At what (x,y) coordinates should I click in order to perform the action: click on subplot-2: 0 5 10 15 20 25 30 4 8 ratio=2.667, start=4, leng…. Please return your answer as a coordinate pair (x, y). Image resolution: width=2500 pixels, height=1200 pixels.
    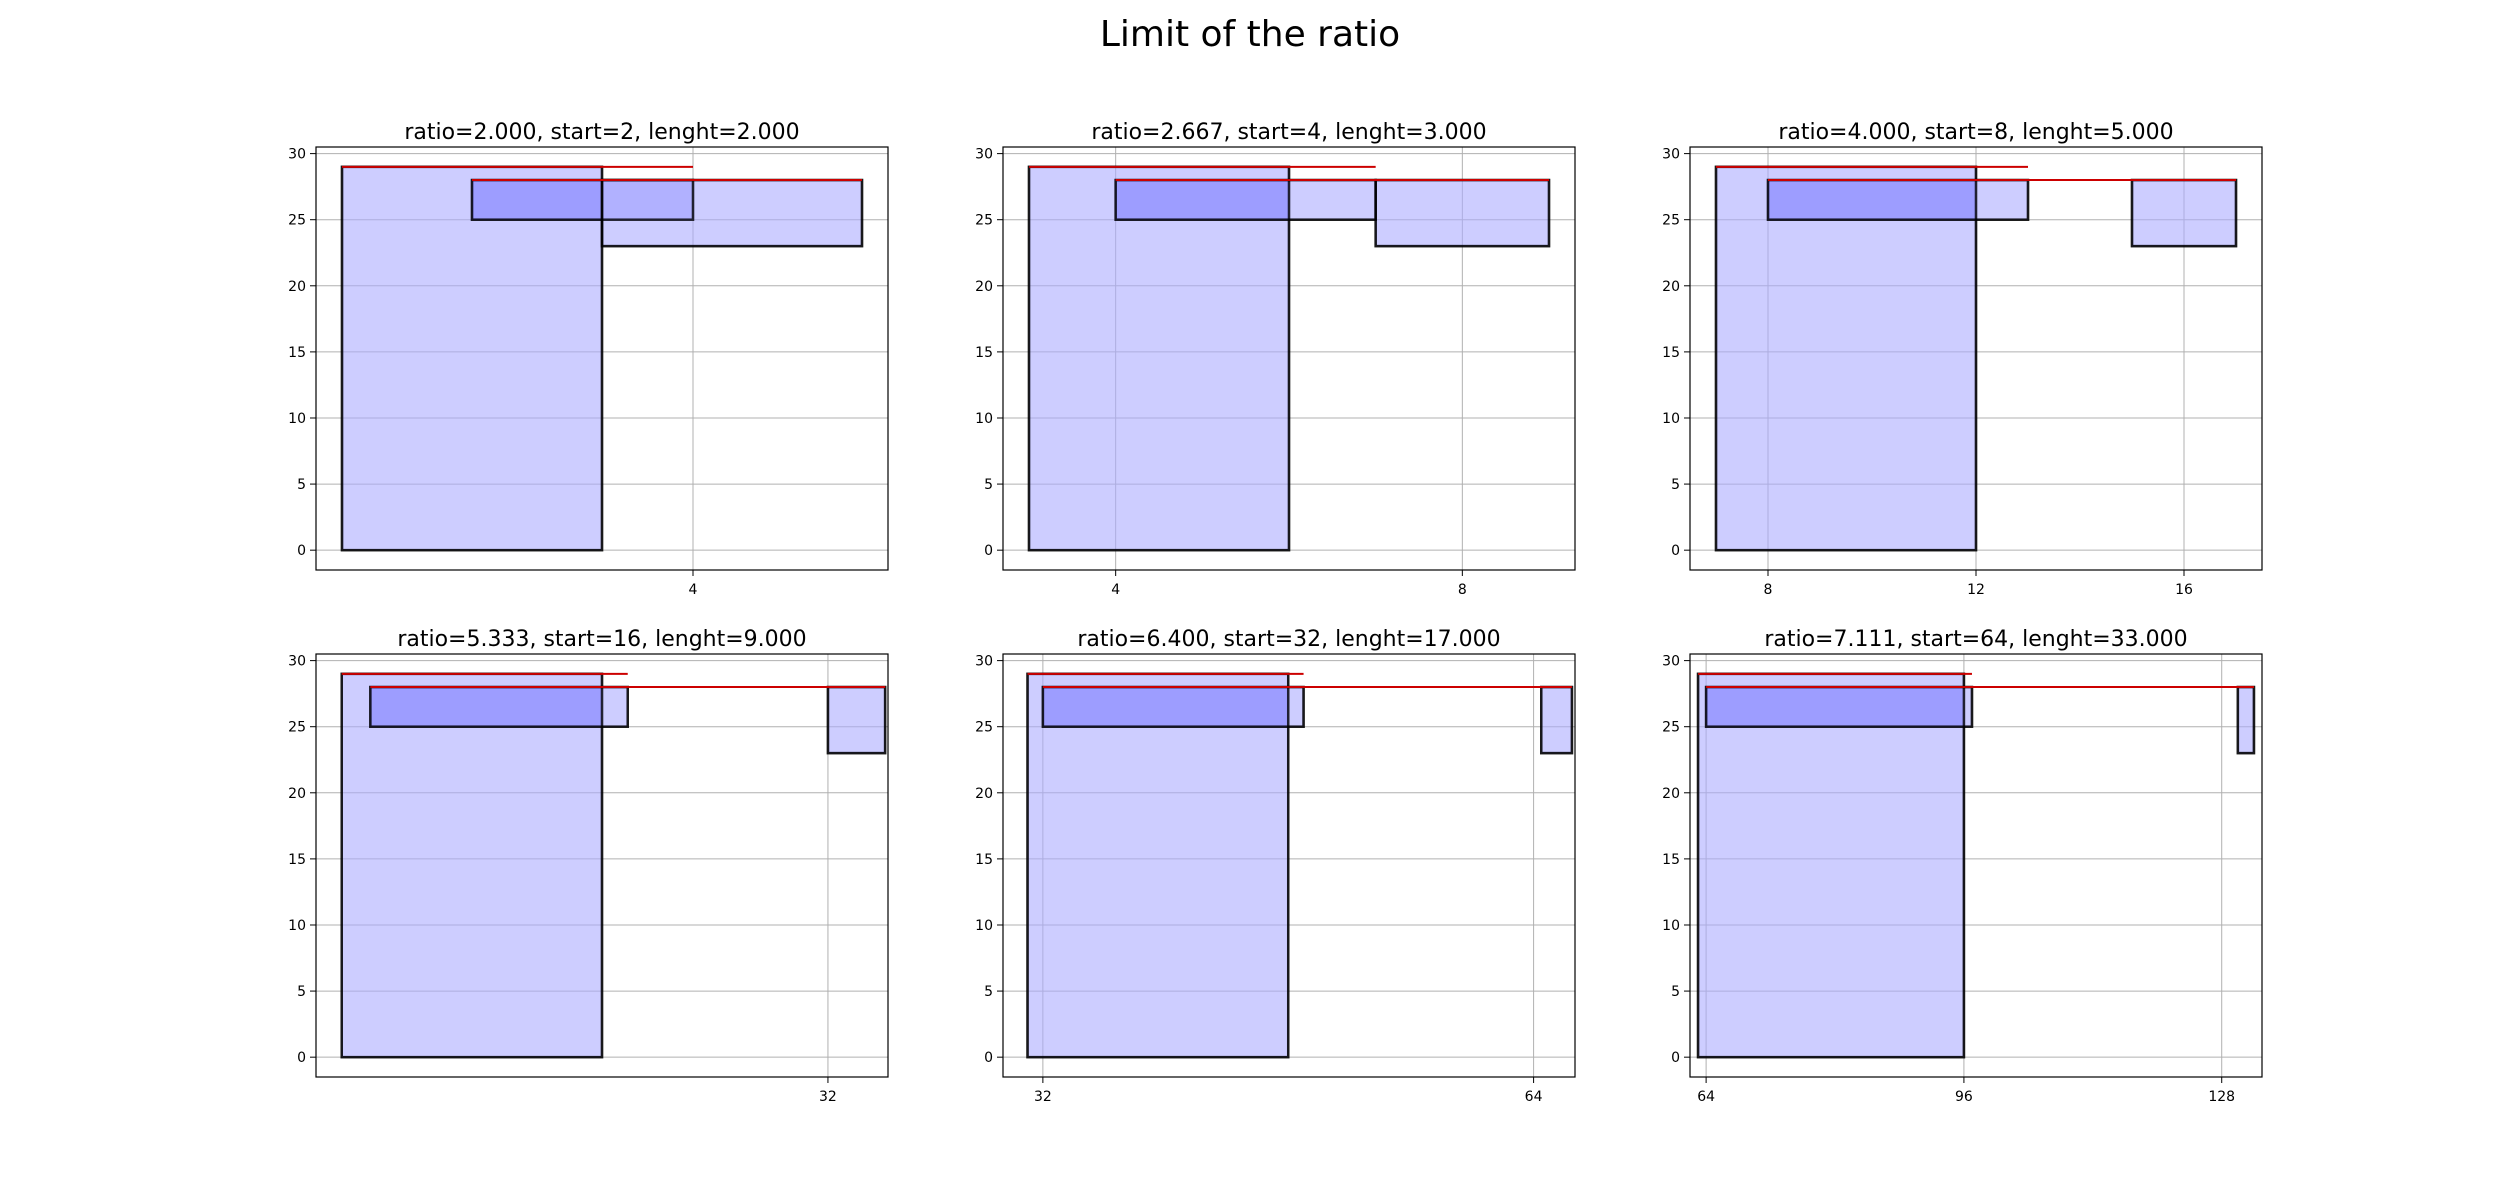
    Looking at the image, I should click on (1275, 359).